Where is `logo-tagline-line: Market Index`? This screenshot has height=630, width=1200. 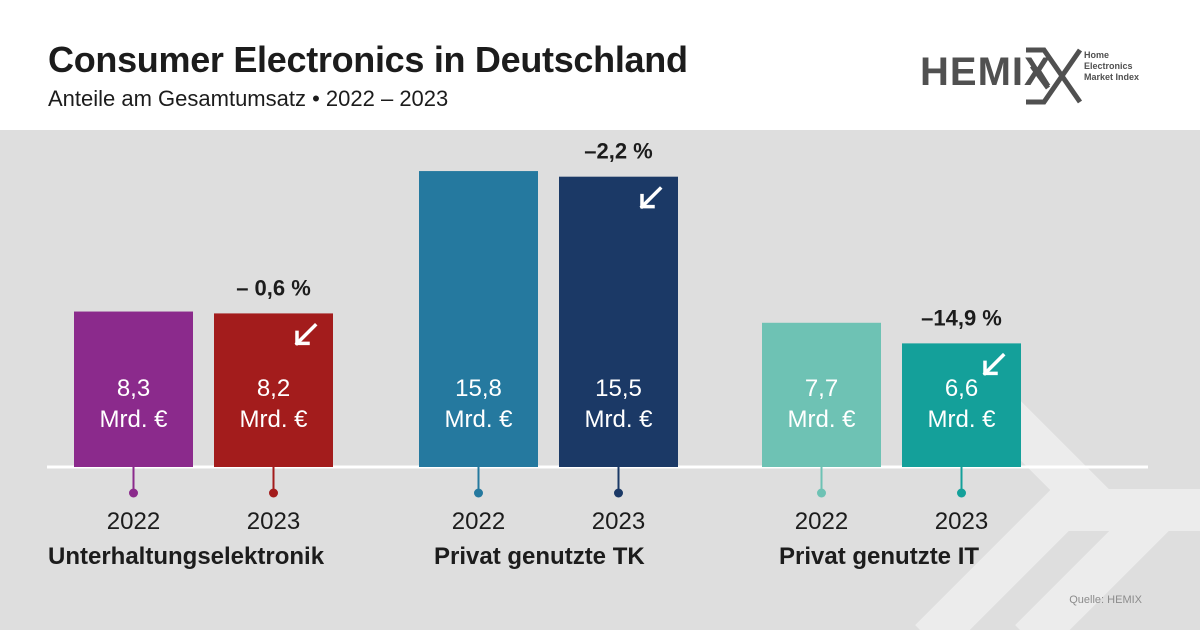 logo-tagline-line: Market Index is located at coordinates (1112, 77).